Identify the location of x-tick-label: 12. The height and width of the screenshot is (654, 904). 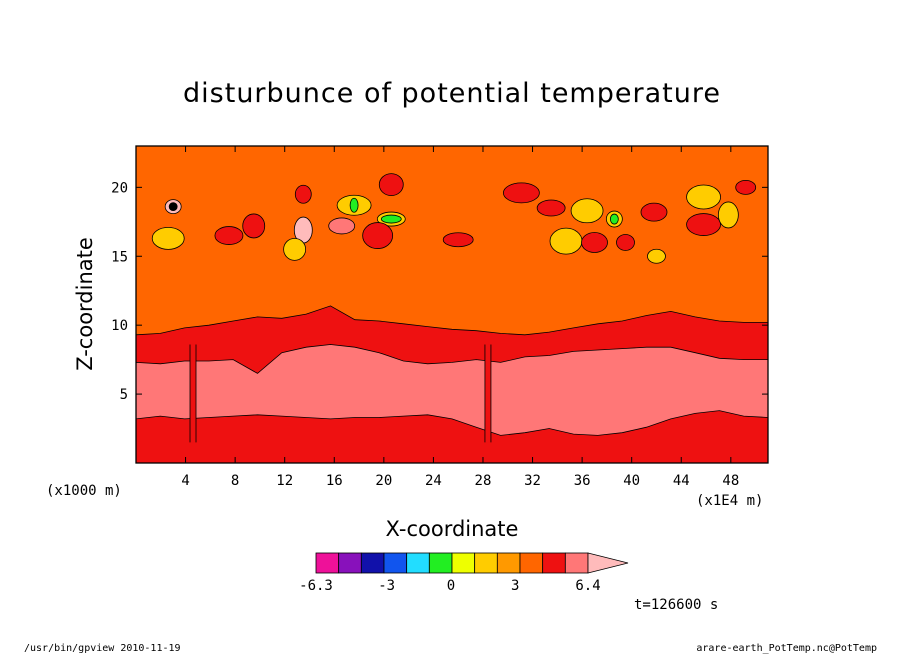
(284, 481).